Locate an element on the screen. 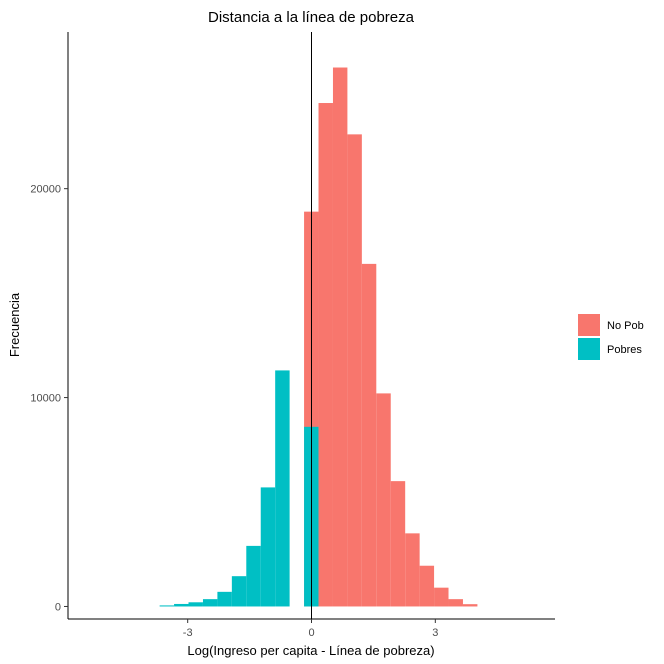  y-axis-ticks: 0 10000 20000 is located at coordinates (49, 398).